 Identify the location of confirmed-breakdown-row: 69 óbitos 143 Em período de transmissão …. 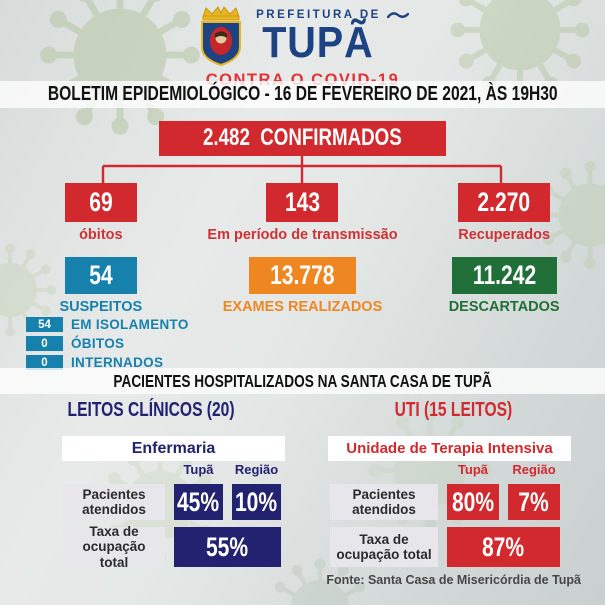
(302, 213).